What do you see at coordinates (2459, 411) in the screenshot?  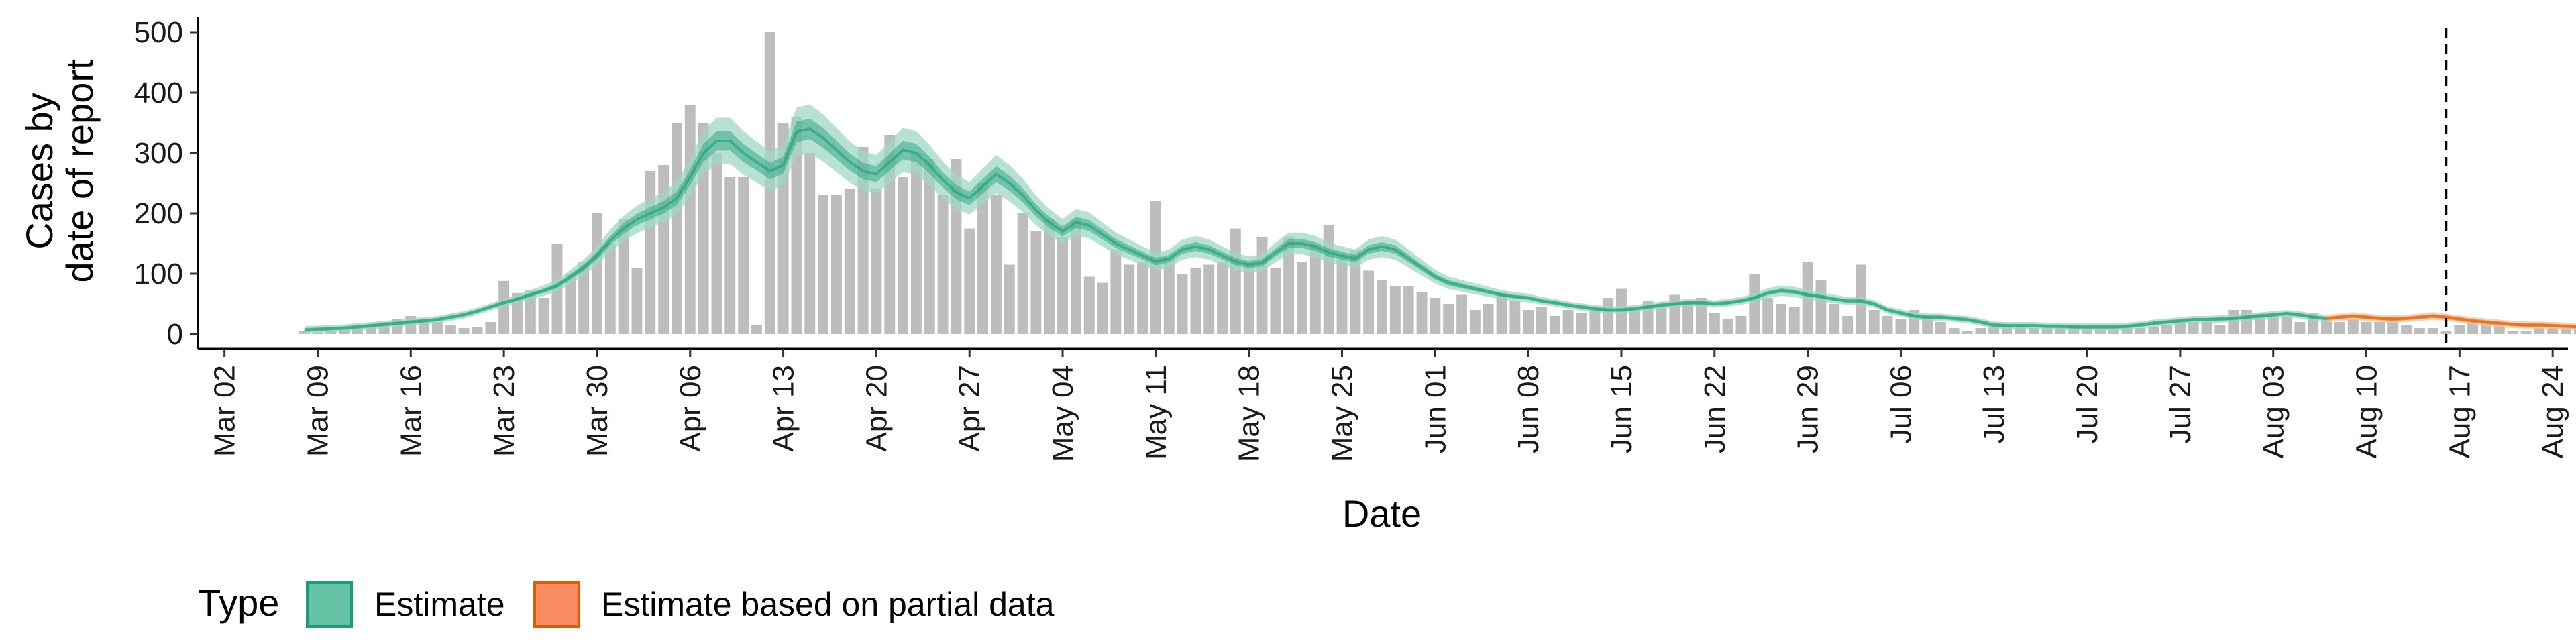 I see `x-tick-label: Aug 17` at bounding box center [2459, 411].